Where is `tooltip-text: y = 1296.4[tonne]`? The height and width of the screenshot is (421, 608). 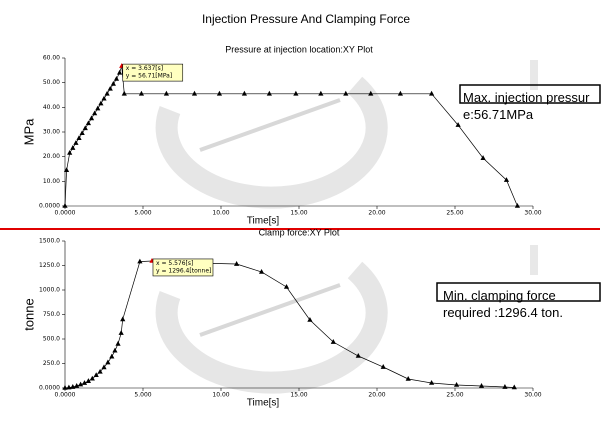
tooltip-text: y = 1296.4[tonne] is located at coordinates (183, 270).